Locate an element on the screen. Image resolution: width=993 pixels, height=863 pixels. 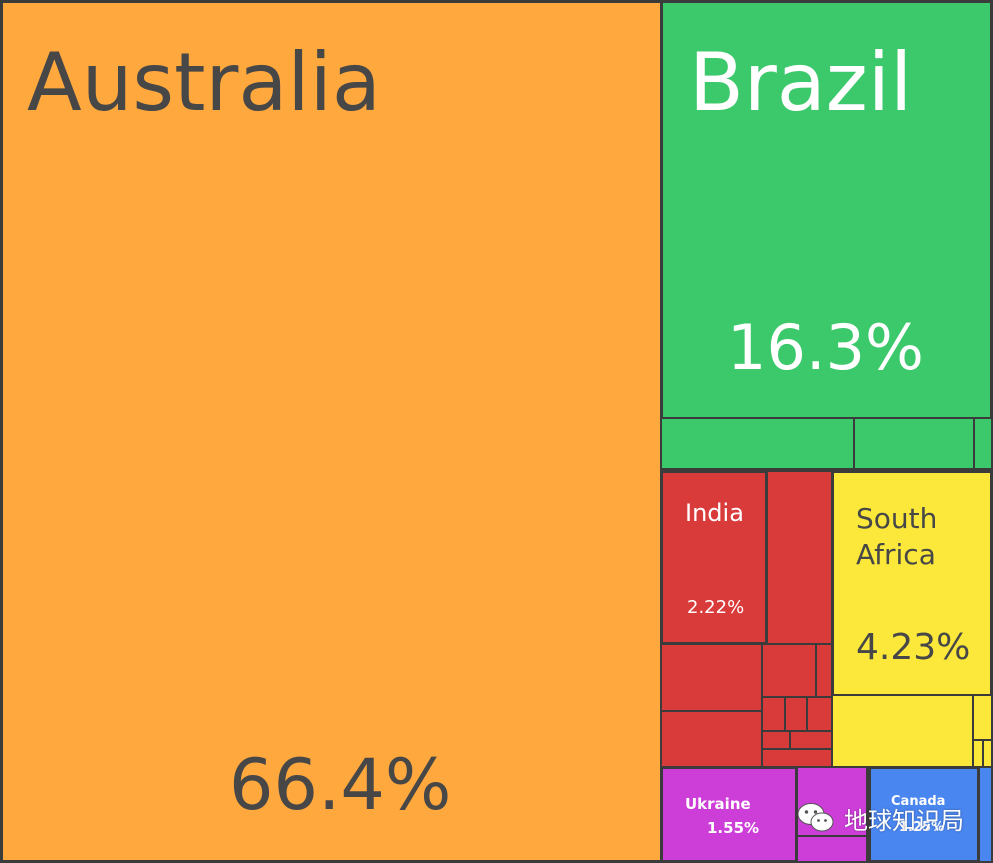
tile-value-canada: 1.25% is located at coordinates (922, 827).